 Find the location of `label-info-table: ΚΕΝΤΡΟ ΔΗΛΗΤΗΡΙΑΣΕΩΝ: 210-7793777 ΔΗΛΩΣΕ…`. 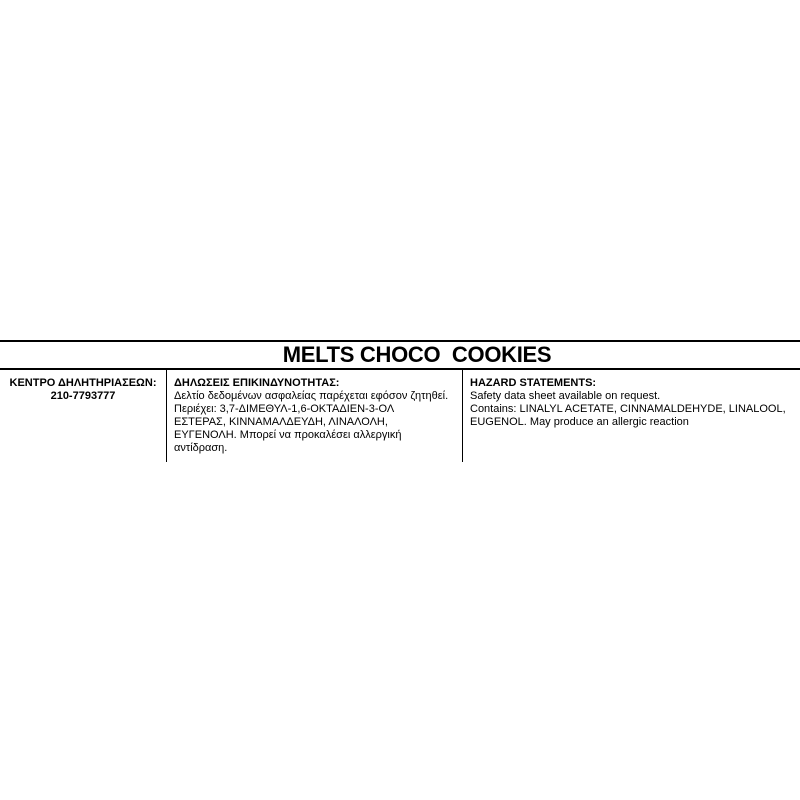

label-info-table: ΚΕΝΤΡΟ ΔΗΛΗΤΗΡΙΑΣΕΩΝ: 210-7793777 ΔΗΛΩΣΕ… is located at coordinates (400, 416).